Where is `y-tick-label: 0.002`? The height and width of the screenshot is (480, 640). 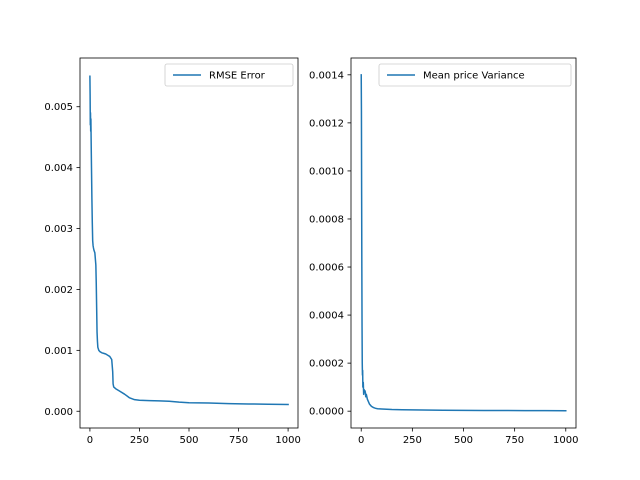
y-tick-label: 0.002 is located at coordinates (58, 290).